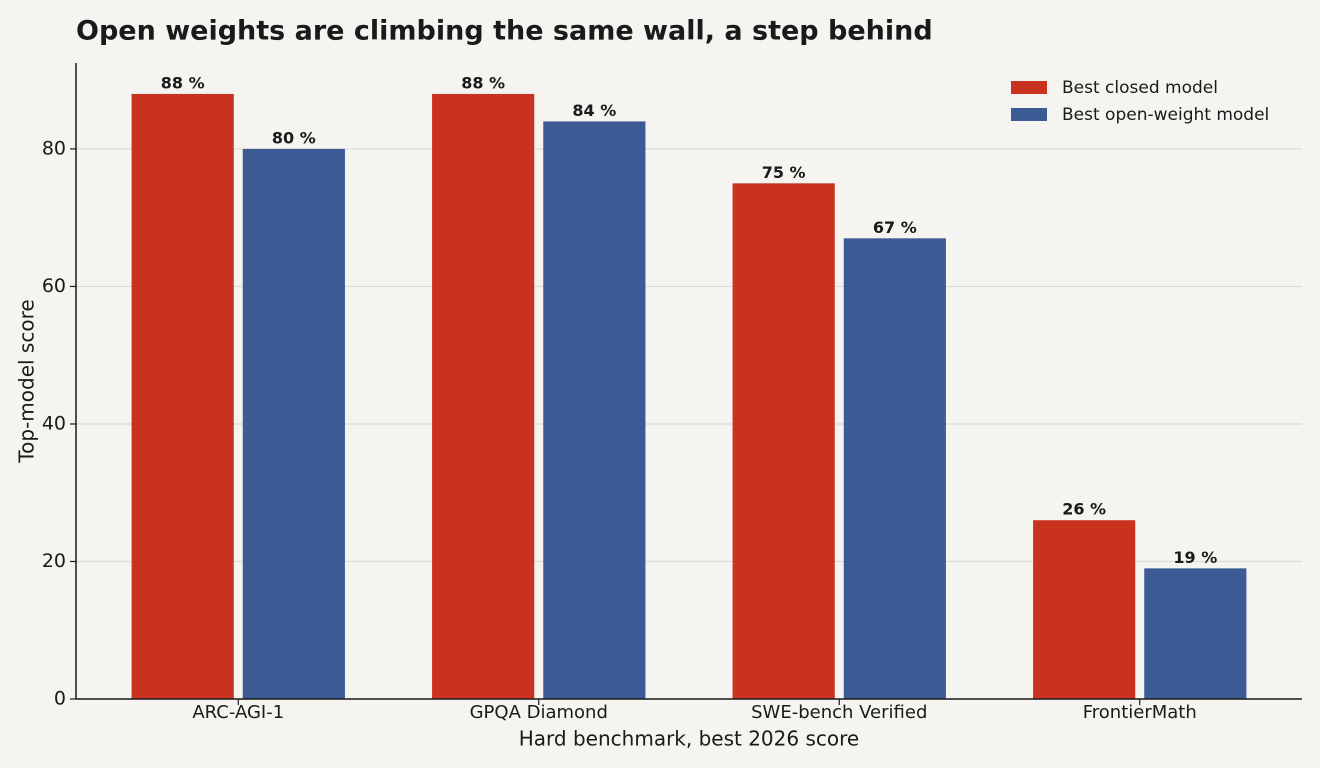  What do you see at coordinates (1140, 88) in the screenshot?
I see `legend-label: Best closed model` at bounding box center [1140, 88].